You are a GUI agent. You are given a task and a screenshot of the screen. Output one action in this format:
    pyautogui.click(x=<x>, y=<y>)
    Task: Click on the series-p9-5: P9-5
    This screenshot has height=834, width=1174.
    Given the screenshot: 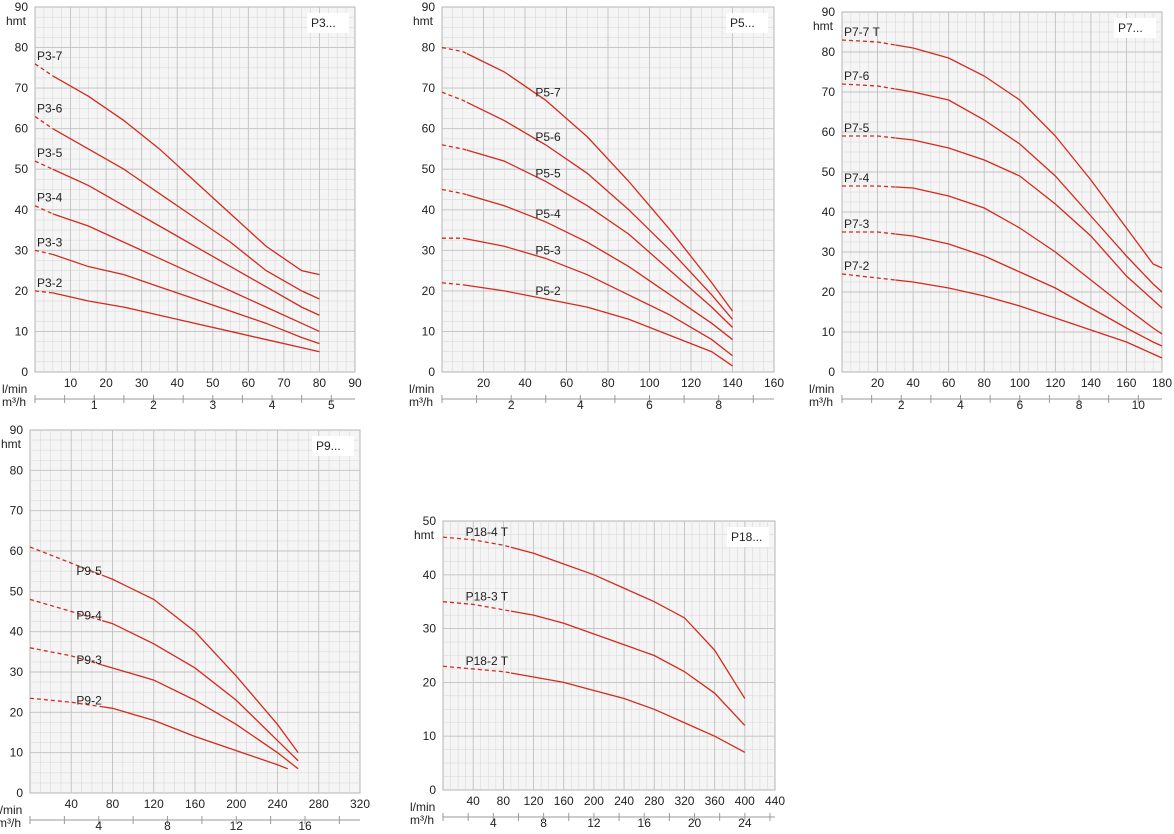 What is the action you would take?
    pyautogui.click(x=164, y=650)
    